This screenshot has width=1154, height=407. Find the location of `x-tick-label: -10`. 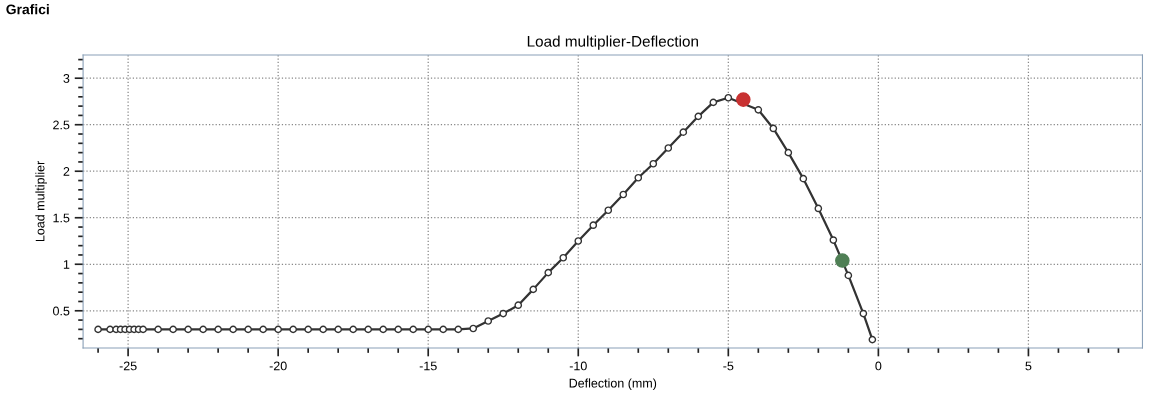

x-tick-label: -10 is located at coordinates (578, 366).